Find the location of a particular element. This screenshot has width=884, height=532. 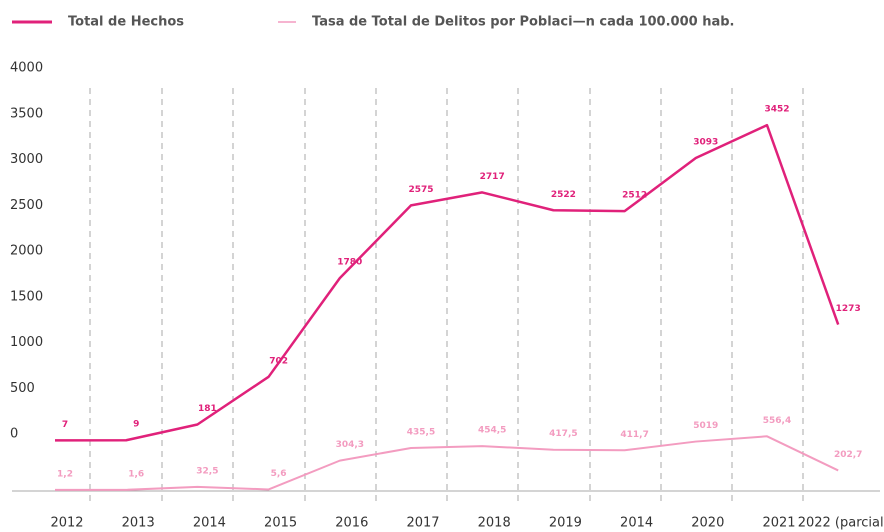

x-tick-label: 2015 is located at coordinates (280, 523).